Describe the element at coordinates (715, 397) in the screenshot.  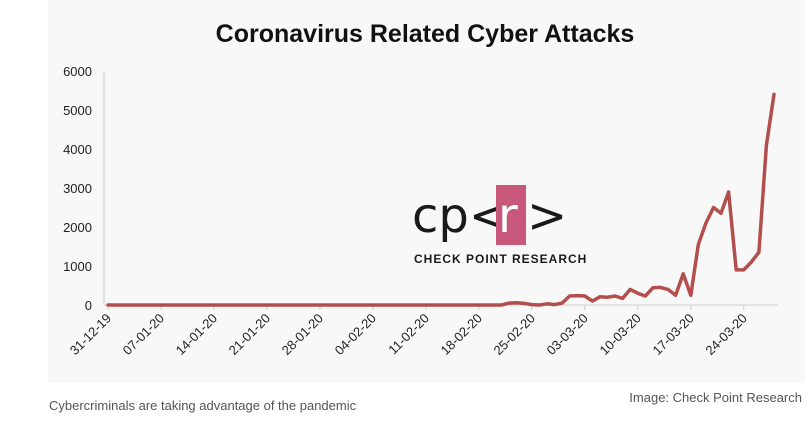
I see `image-credit: Image: Check Point Research` at that location.